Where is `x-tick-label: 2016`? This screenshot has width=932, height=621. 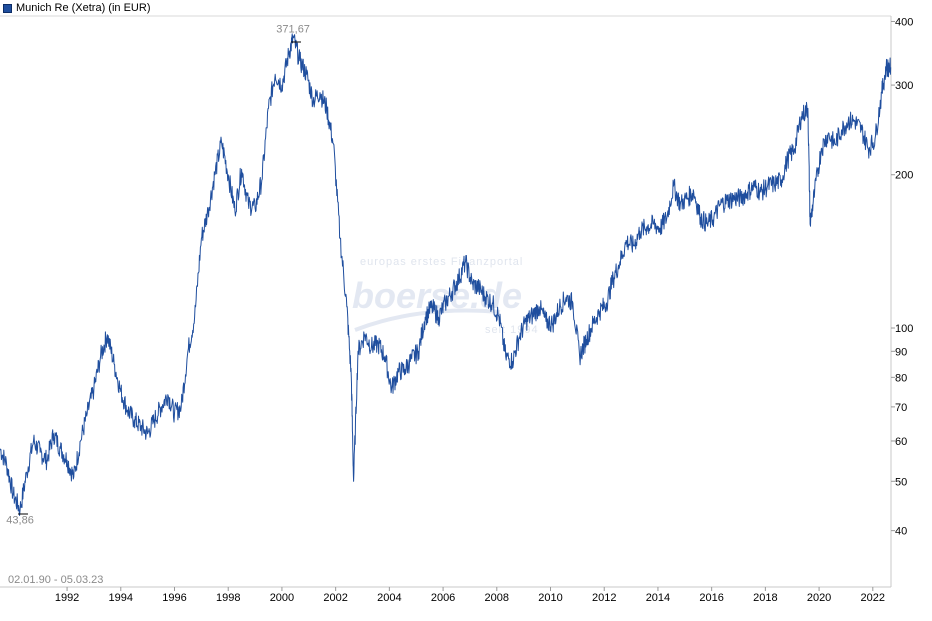 x-tick-label: 2016 is located at coordinates (711, 598).